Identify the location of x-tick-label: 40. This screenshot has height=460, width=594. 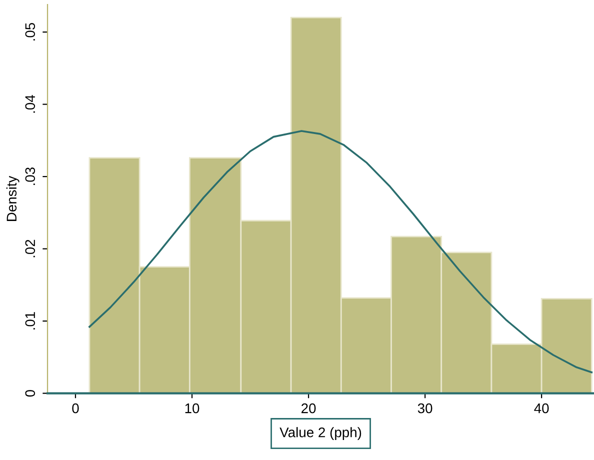
(541, 408).